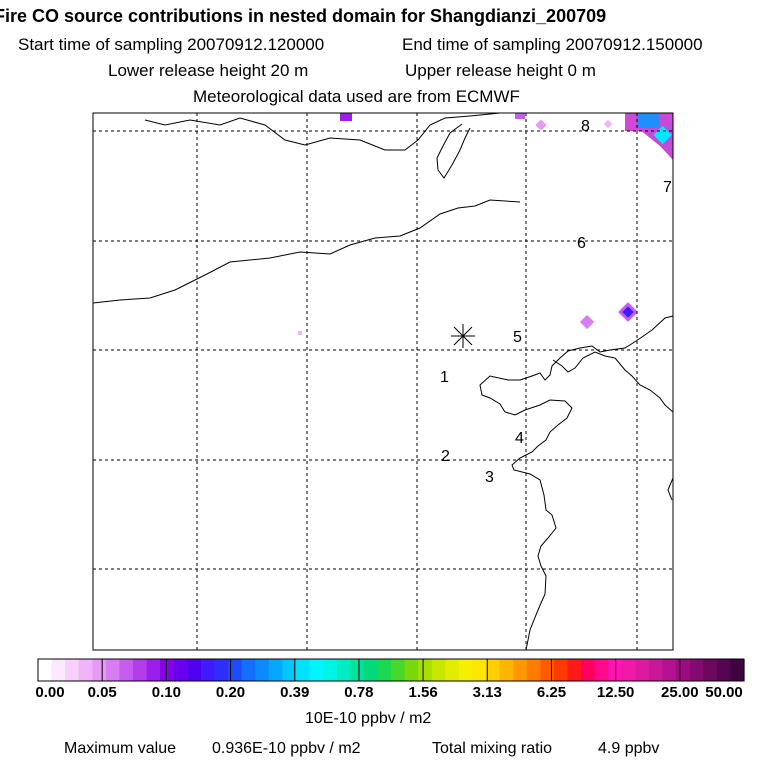 The image size is (768, 768). I want to click on end-time: End time of sampling 20070912.150000, so click(552, 44).